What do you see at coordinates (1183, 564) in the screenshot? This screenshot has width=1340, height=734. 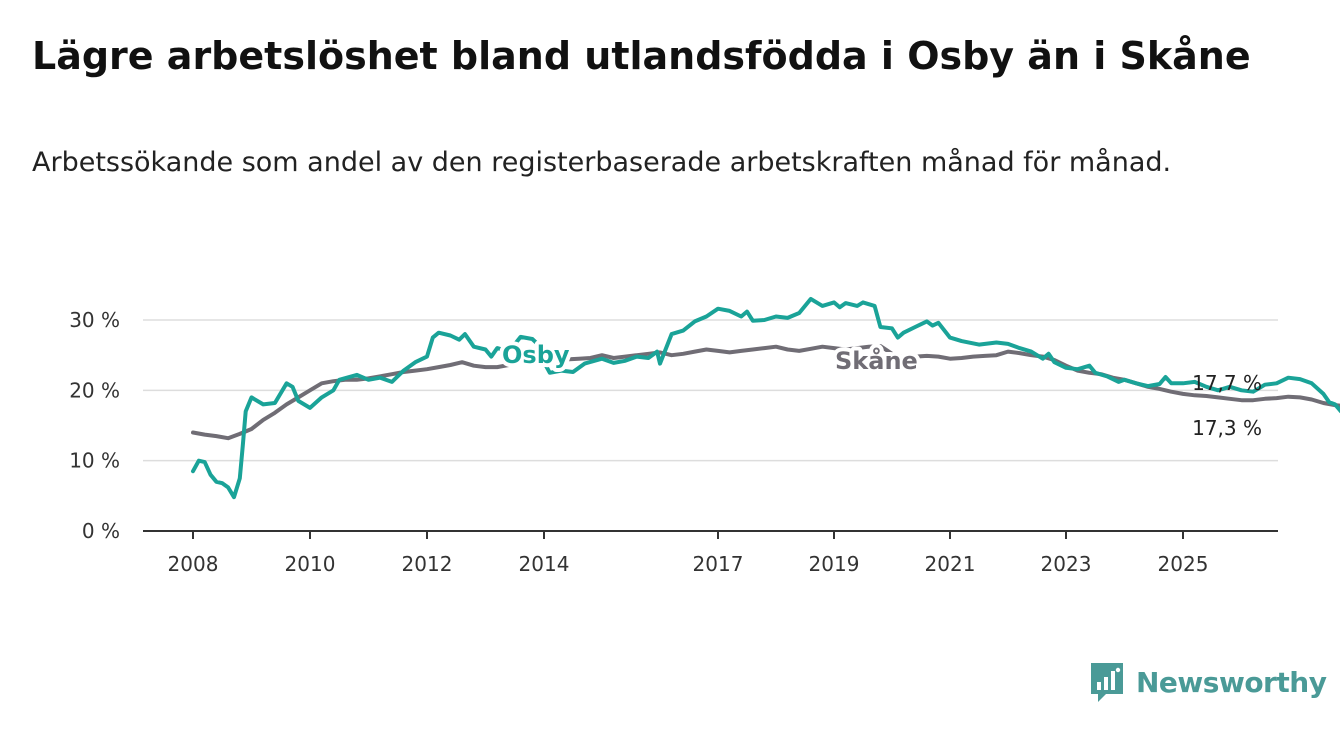 I see `x-tick-label: 2025` at bounding box center [1183, 564].